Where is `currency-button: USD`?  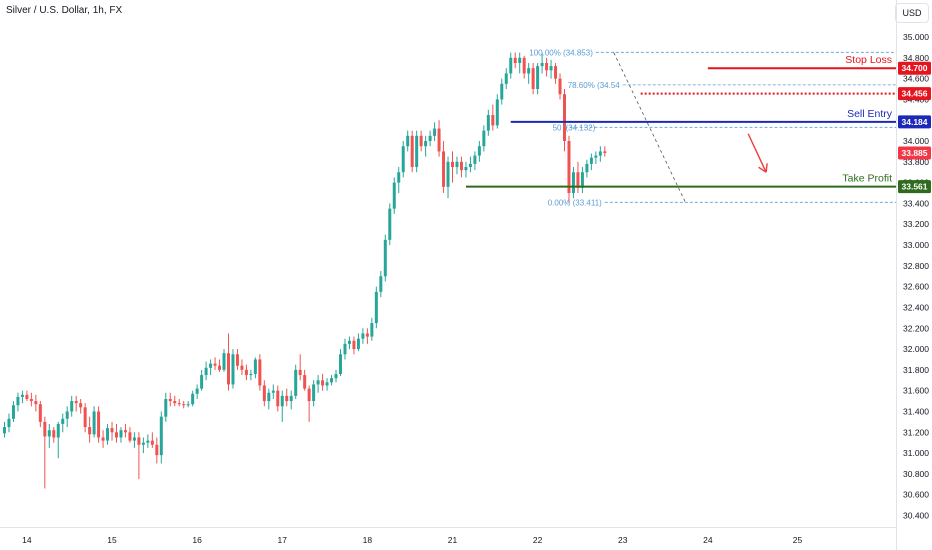 currency-button: USD is located at coordinates (912, 13).